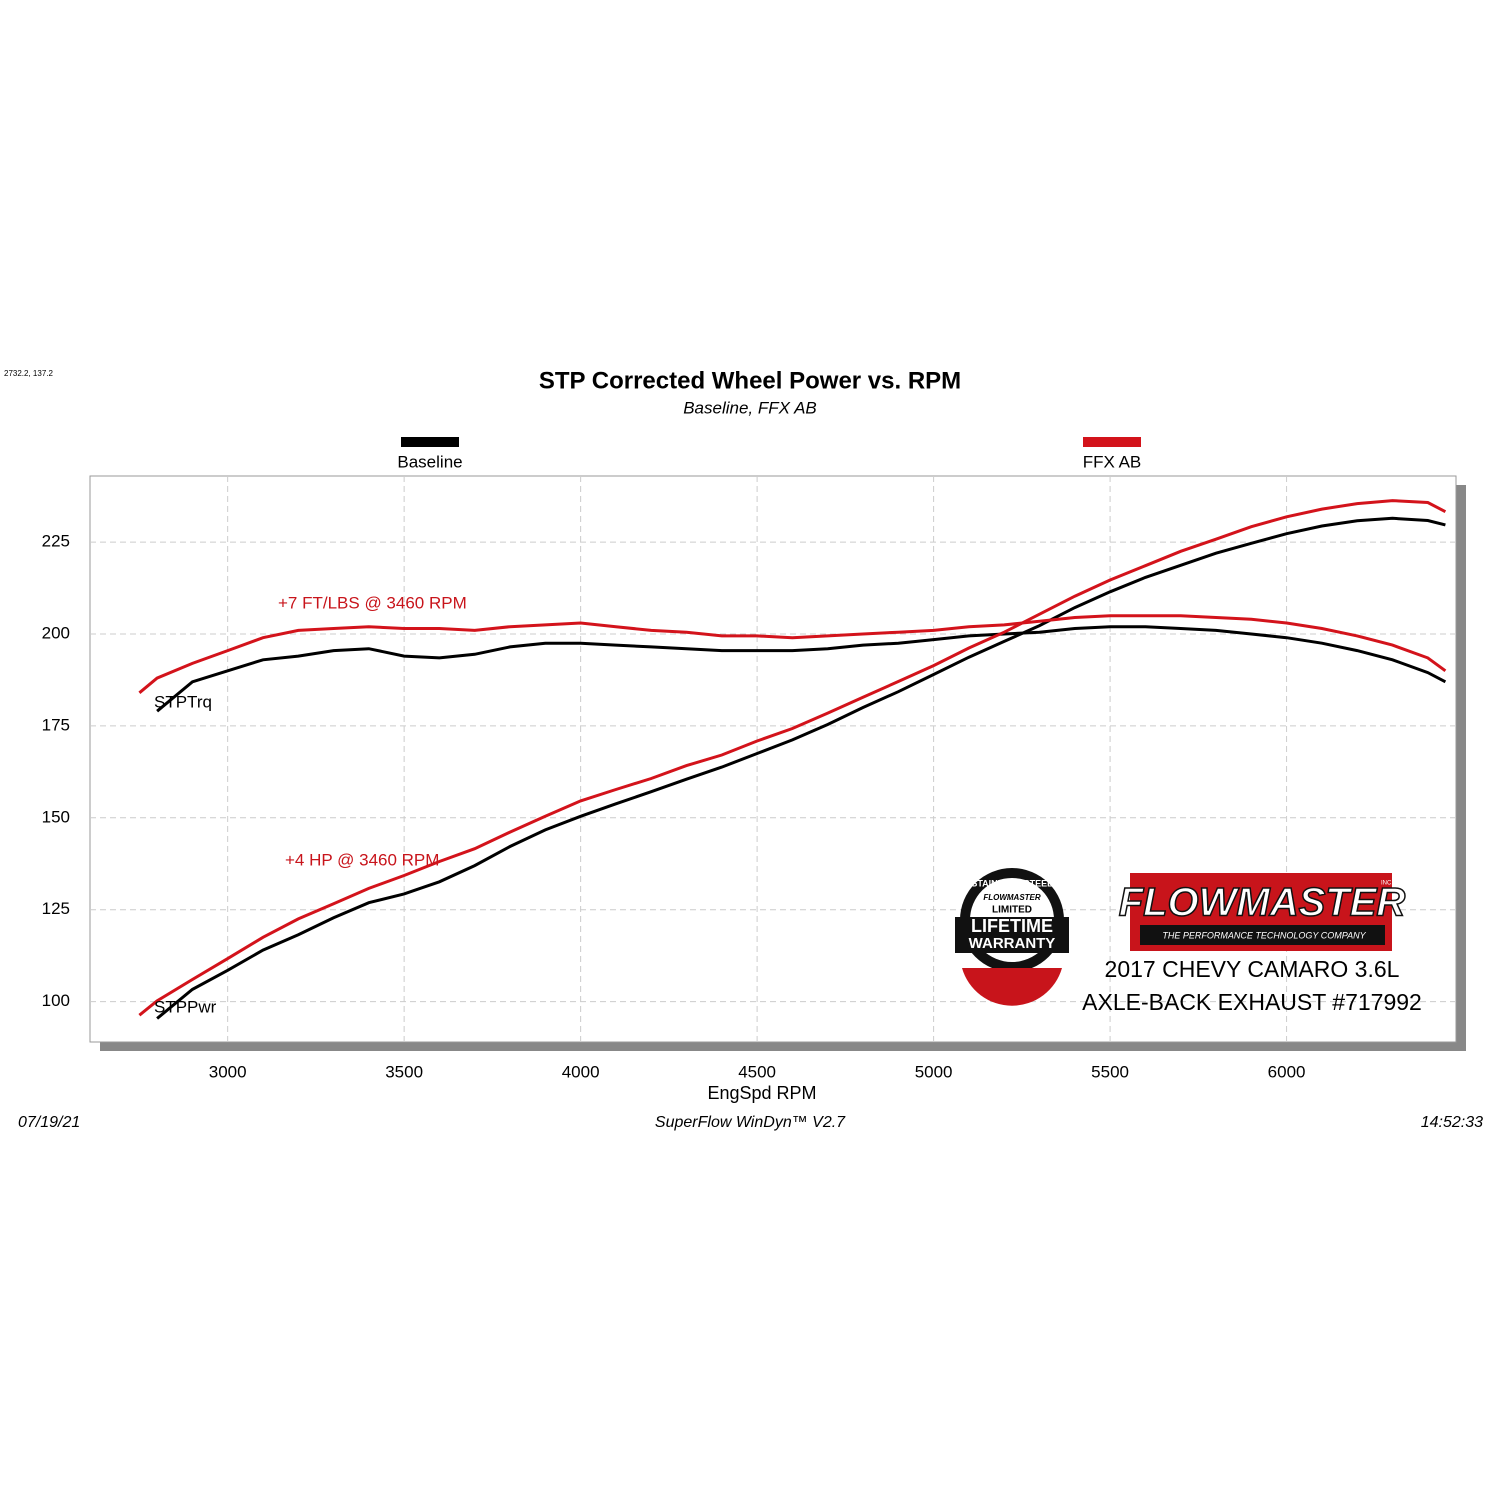  Describe the element at coordinates (362, 859) in the screenshot. I see `annotation: +4 HP @ 3460 RPM` at that location.